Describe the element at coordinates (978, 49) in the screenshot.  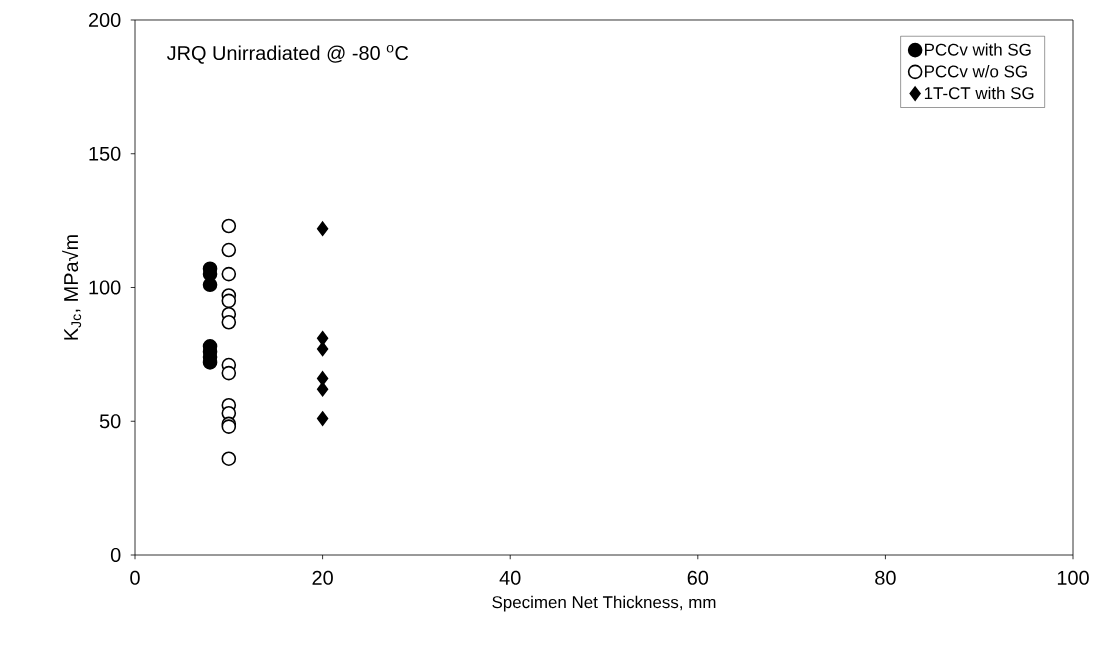
I see `legend-label: PCCv with SG` at that location.